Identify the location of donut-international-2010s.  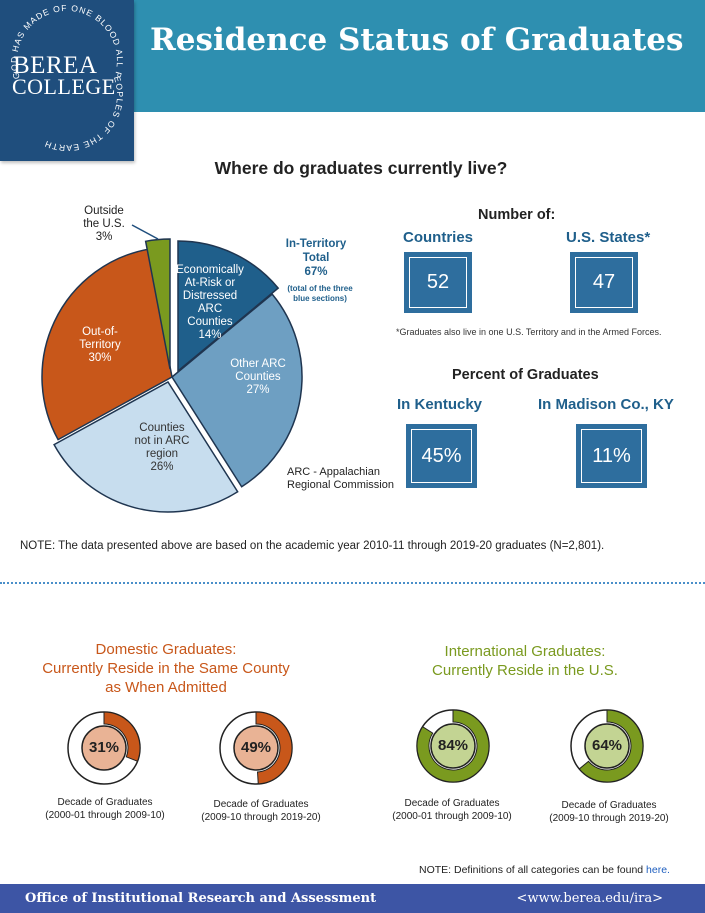
(607, 746).